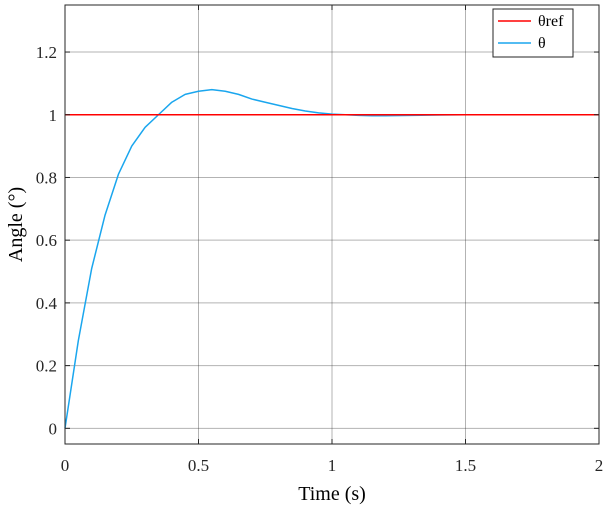  I want to click on y-tick-label: 0.8, so click(46, 177).